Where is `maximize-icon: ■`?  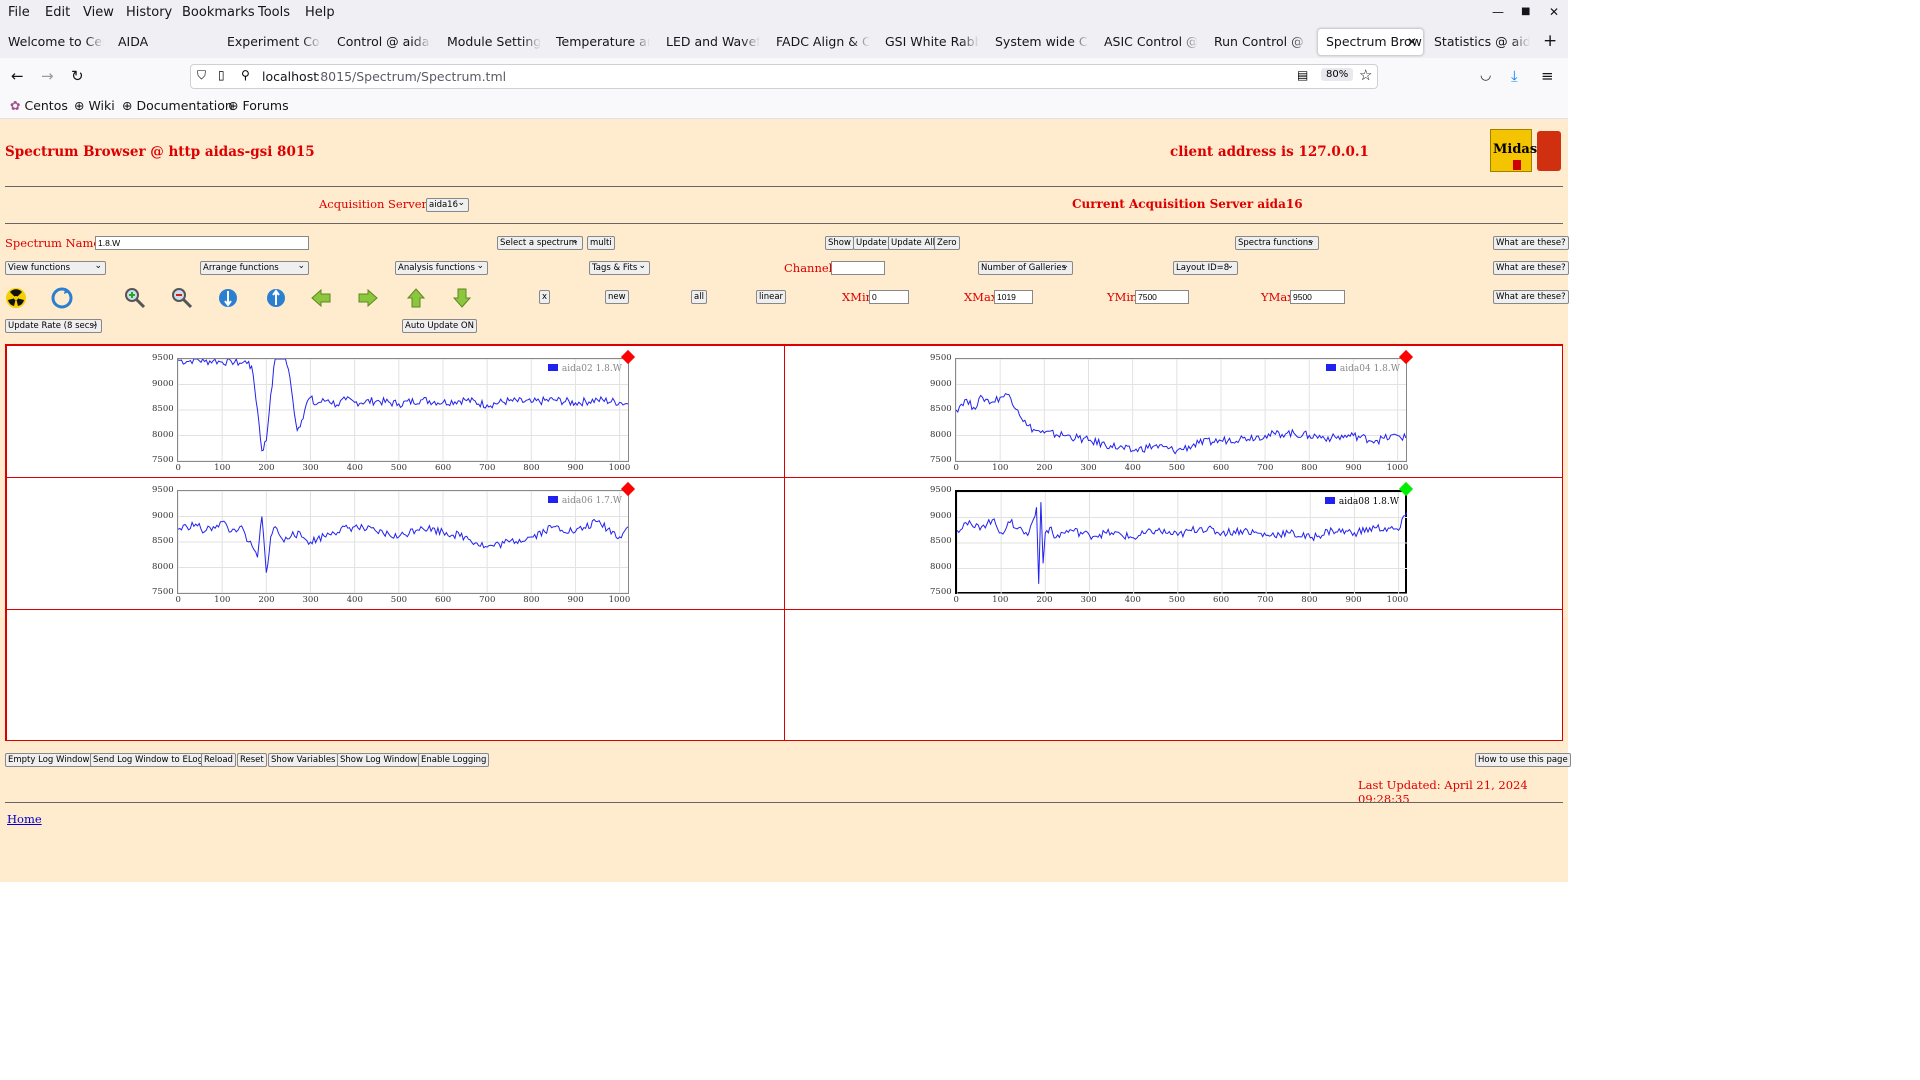 maximize-icon: ■ is located at coordinates (1526, 11).